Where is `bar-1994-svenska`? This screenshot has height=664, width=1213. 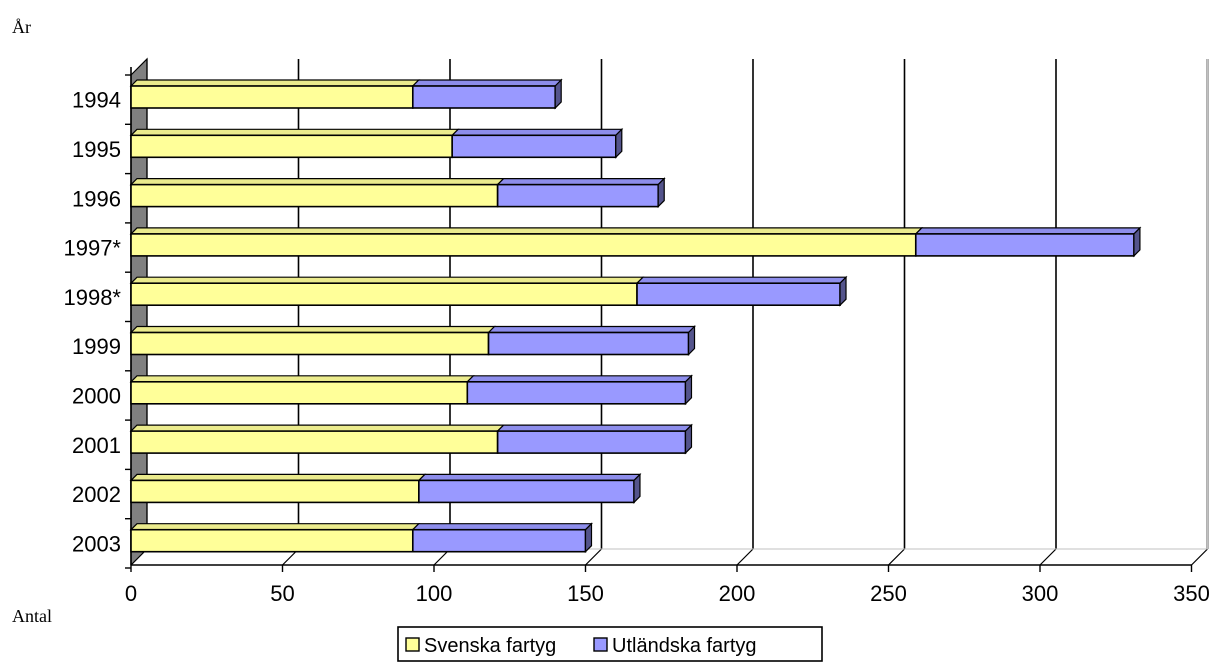 bar-1994-svenska is located at coordinates (272, 97).